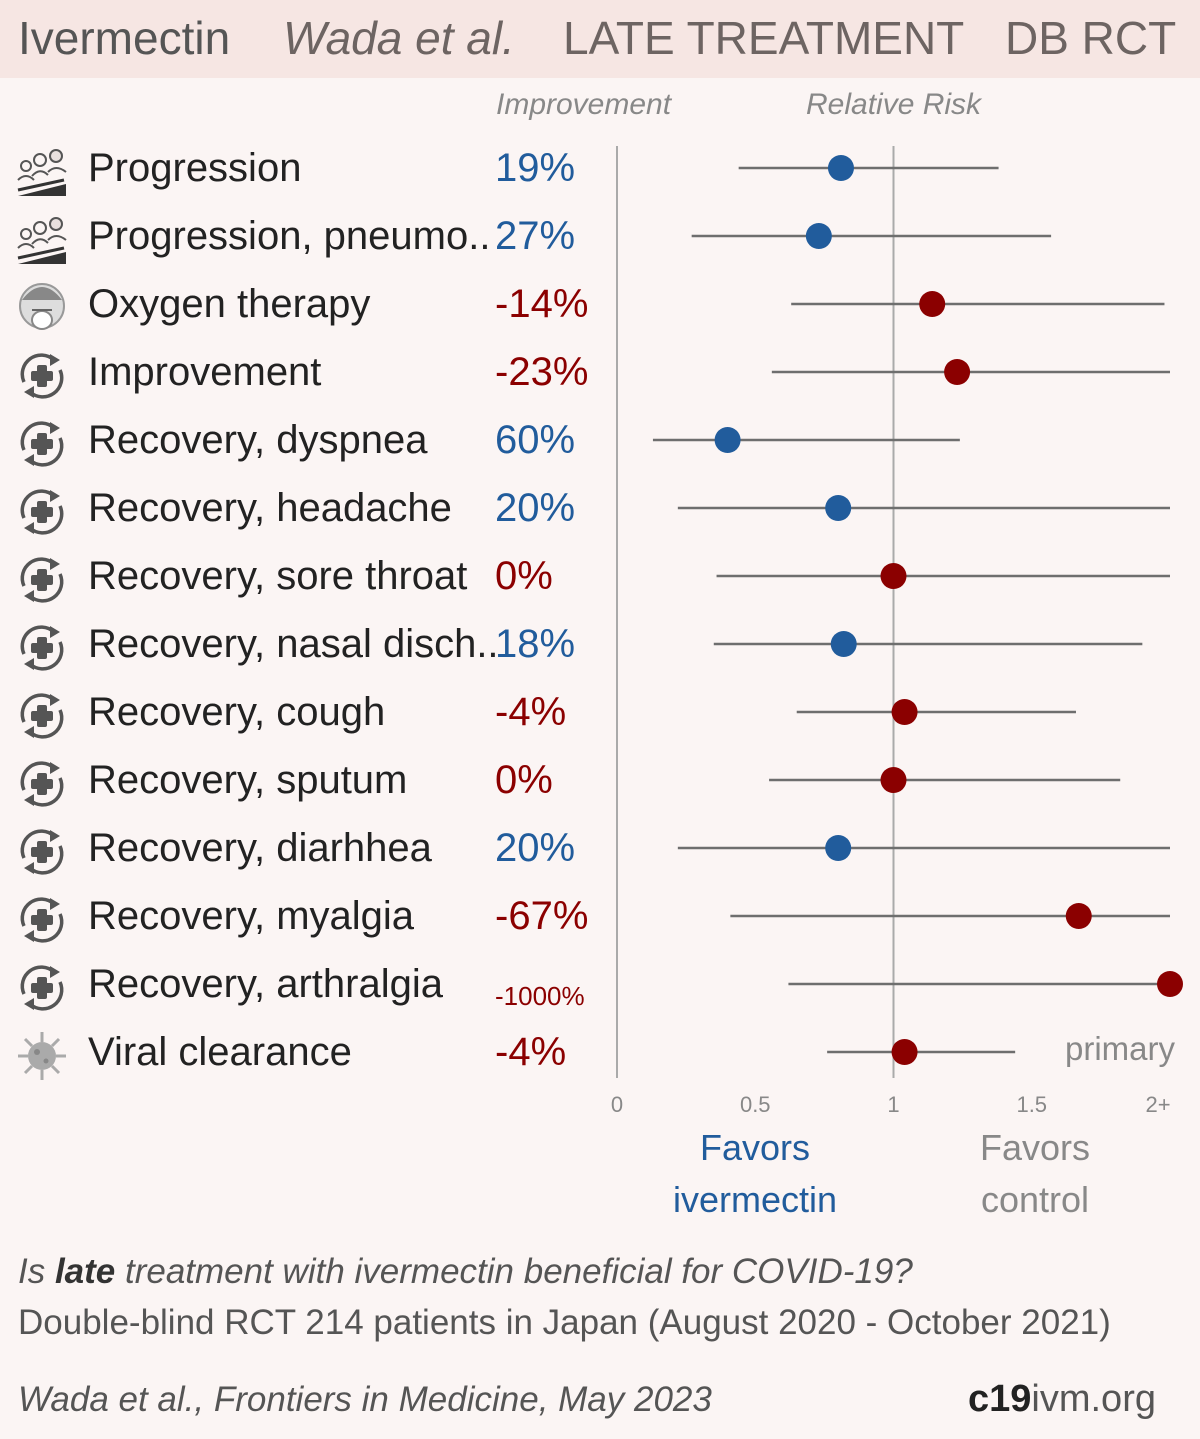  What do you see at coordinates (600, 782) in the screenshot?
I see `outcome-row: Recovery, sputum 0%` at bounding box center [600, 782].